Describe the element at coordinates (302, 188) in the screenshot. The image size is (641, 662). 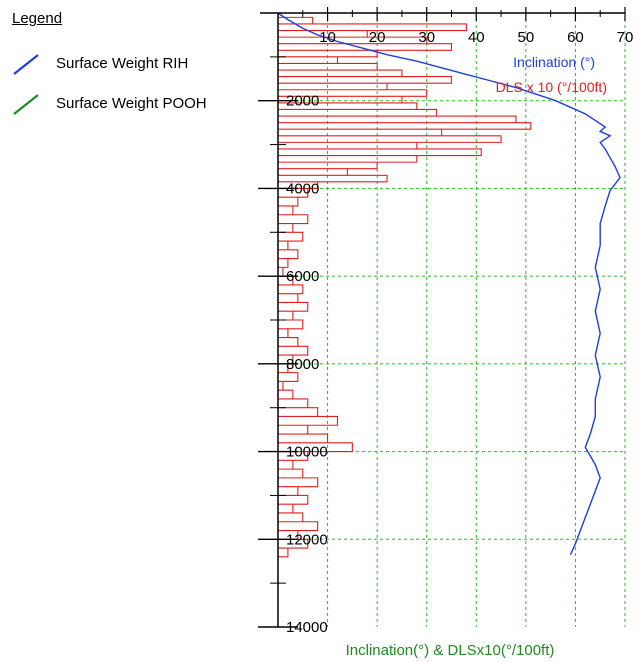
I see `y-tick-label: 4000` at that location.